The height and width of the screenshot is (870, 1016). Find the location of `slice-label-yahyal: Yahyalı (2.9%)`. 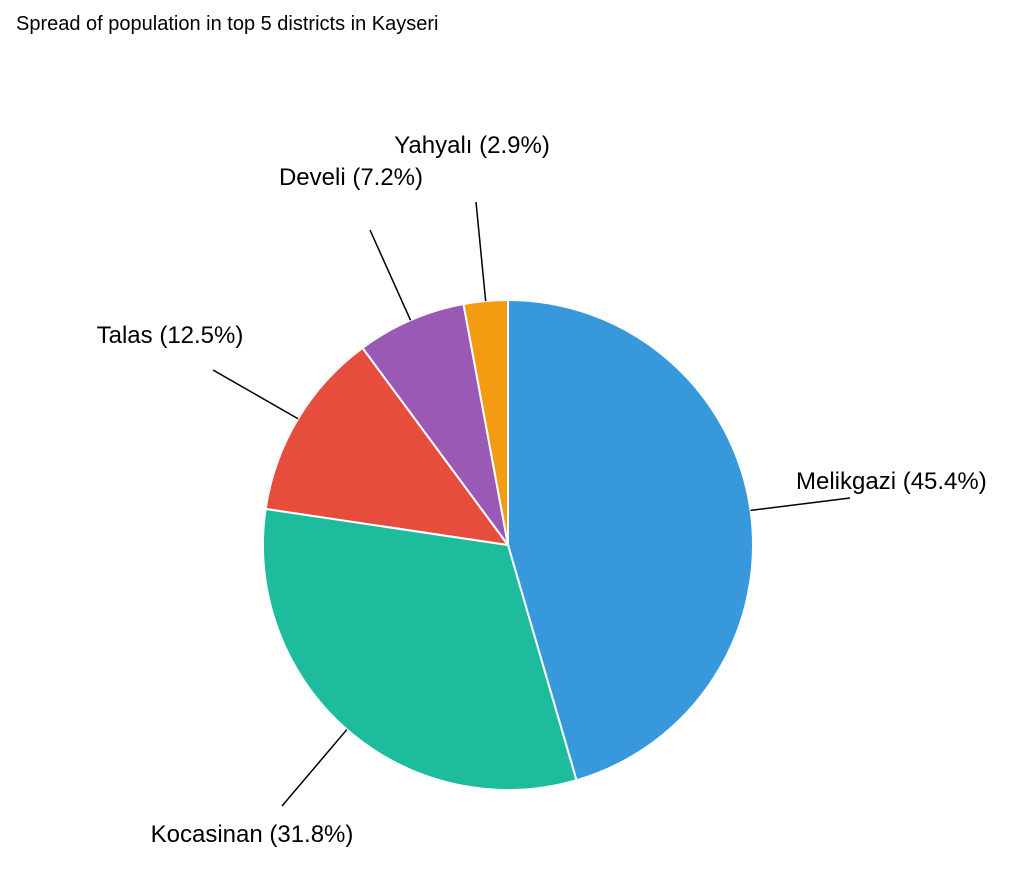

slice-label-yahyal: Yahyalı (2.9%) is located at coordinates (472, 145).